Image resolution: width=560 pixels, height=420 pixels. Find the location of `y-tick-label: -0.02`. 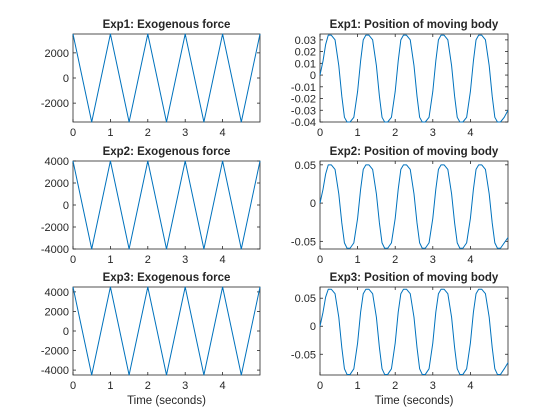

y-tick-label: -0.02 is located at coordinates (303, 100).